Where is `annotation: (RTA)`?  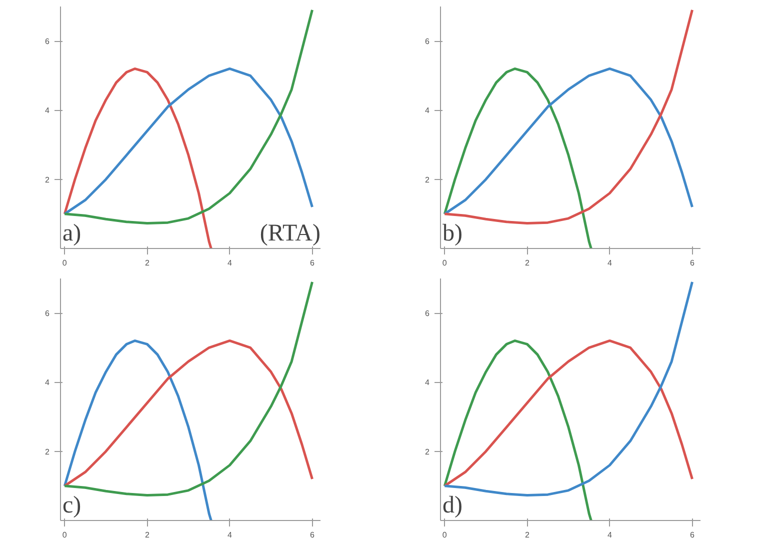
annotation: (RTA) is located at coordinates (290, 233).